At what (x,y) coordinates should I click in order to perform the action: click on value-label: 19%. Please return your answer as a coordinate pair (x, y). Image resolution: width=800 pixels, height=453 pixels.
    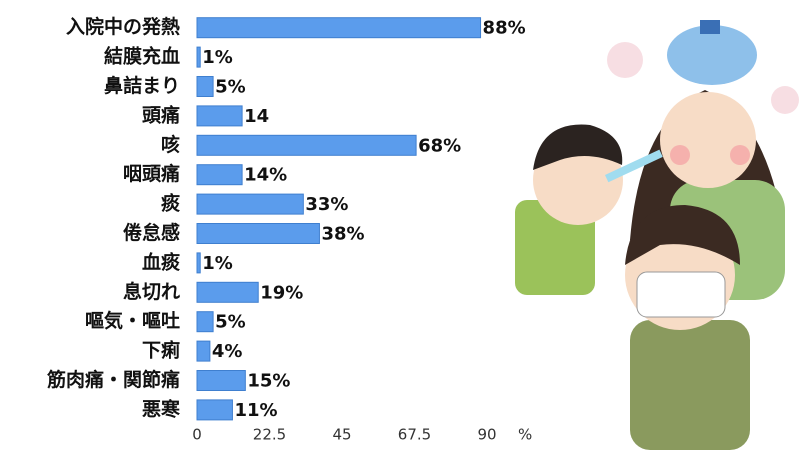
    Looking at the image, I should click on (281, 292).